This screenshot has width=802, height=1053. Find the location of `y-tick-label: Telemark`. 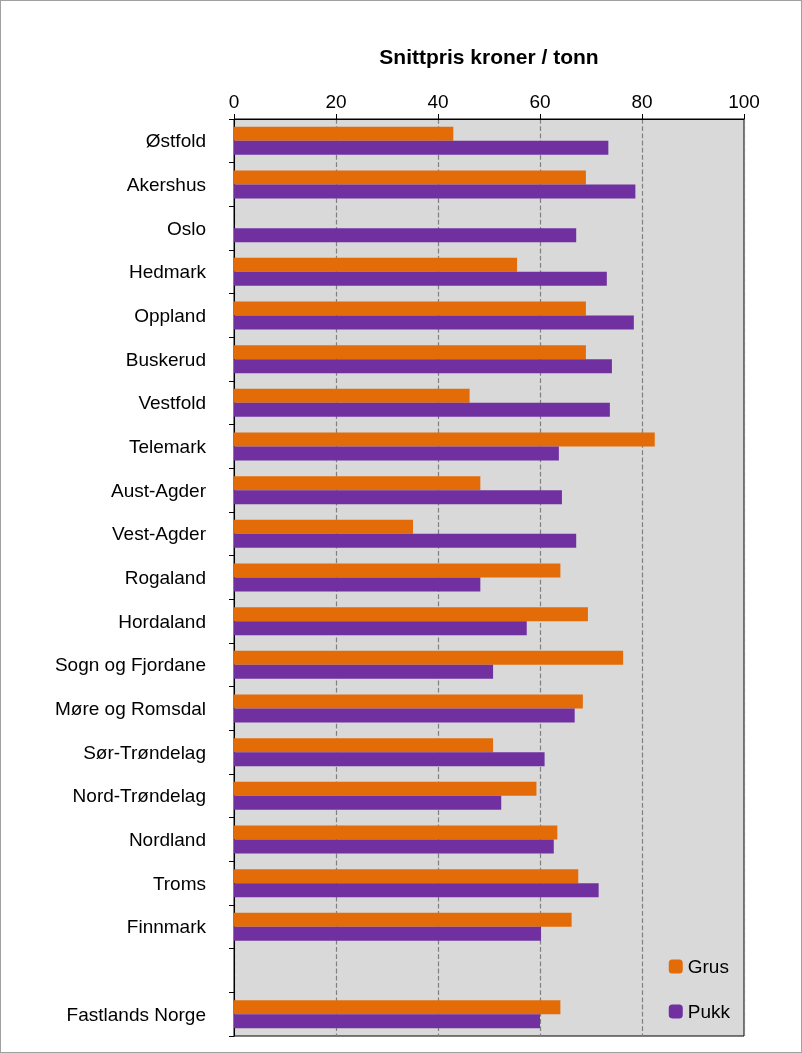

y-tick-label: Telemark is located at coordinates (167, 446).